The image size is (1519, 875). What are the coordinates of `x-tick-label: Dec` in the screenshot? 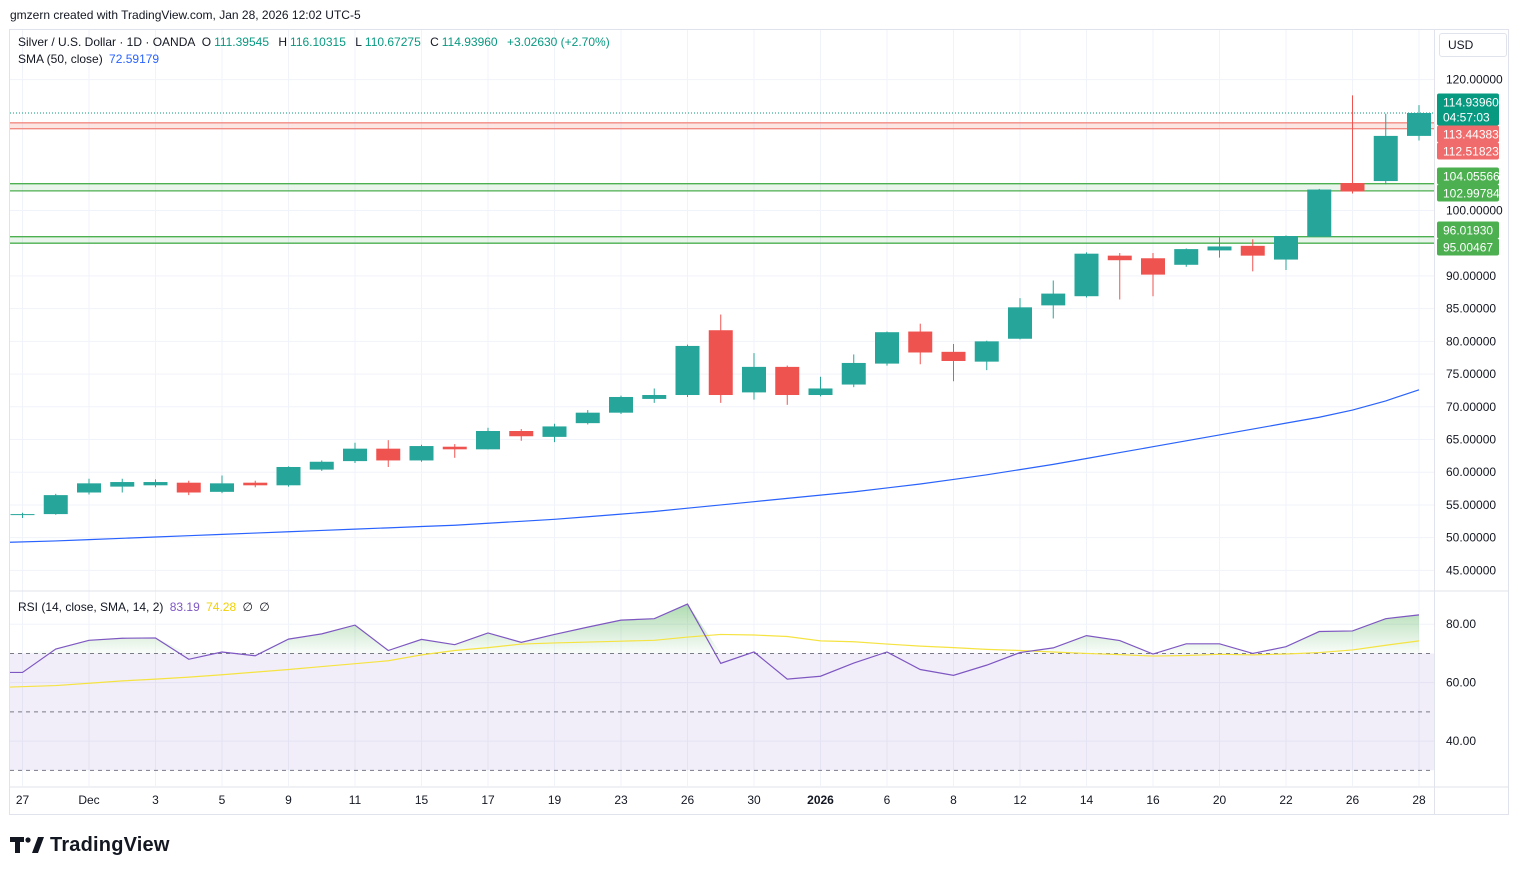 It's located at (88, 800).